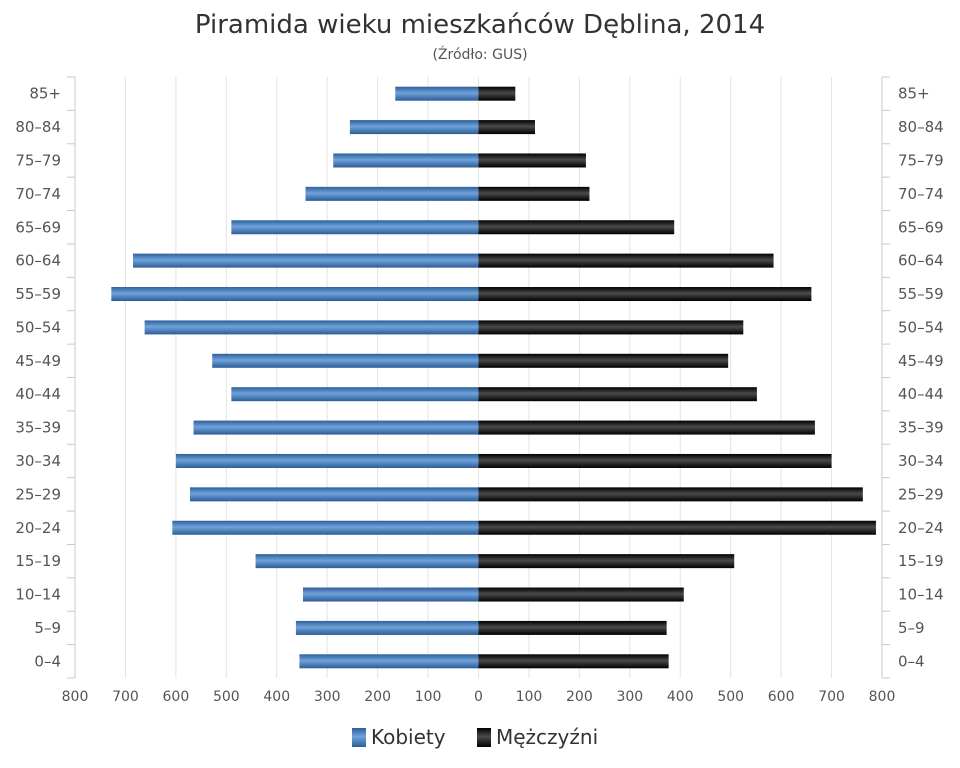 The width and height of the screenshot is (960, 768). What do you see at coordinates (45, 94) in the screenshot?
I see `y-tick-label-left: 85+` at bounding box center [45, 94].